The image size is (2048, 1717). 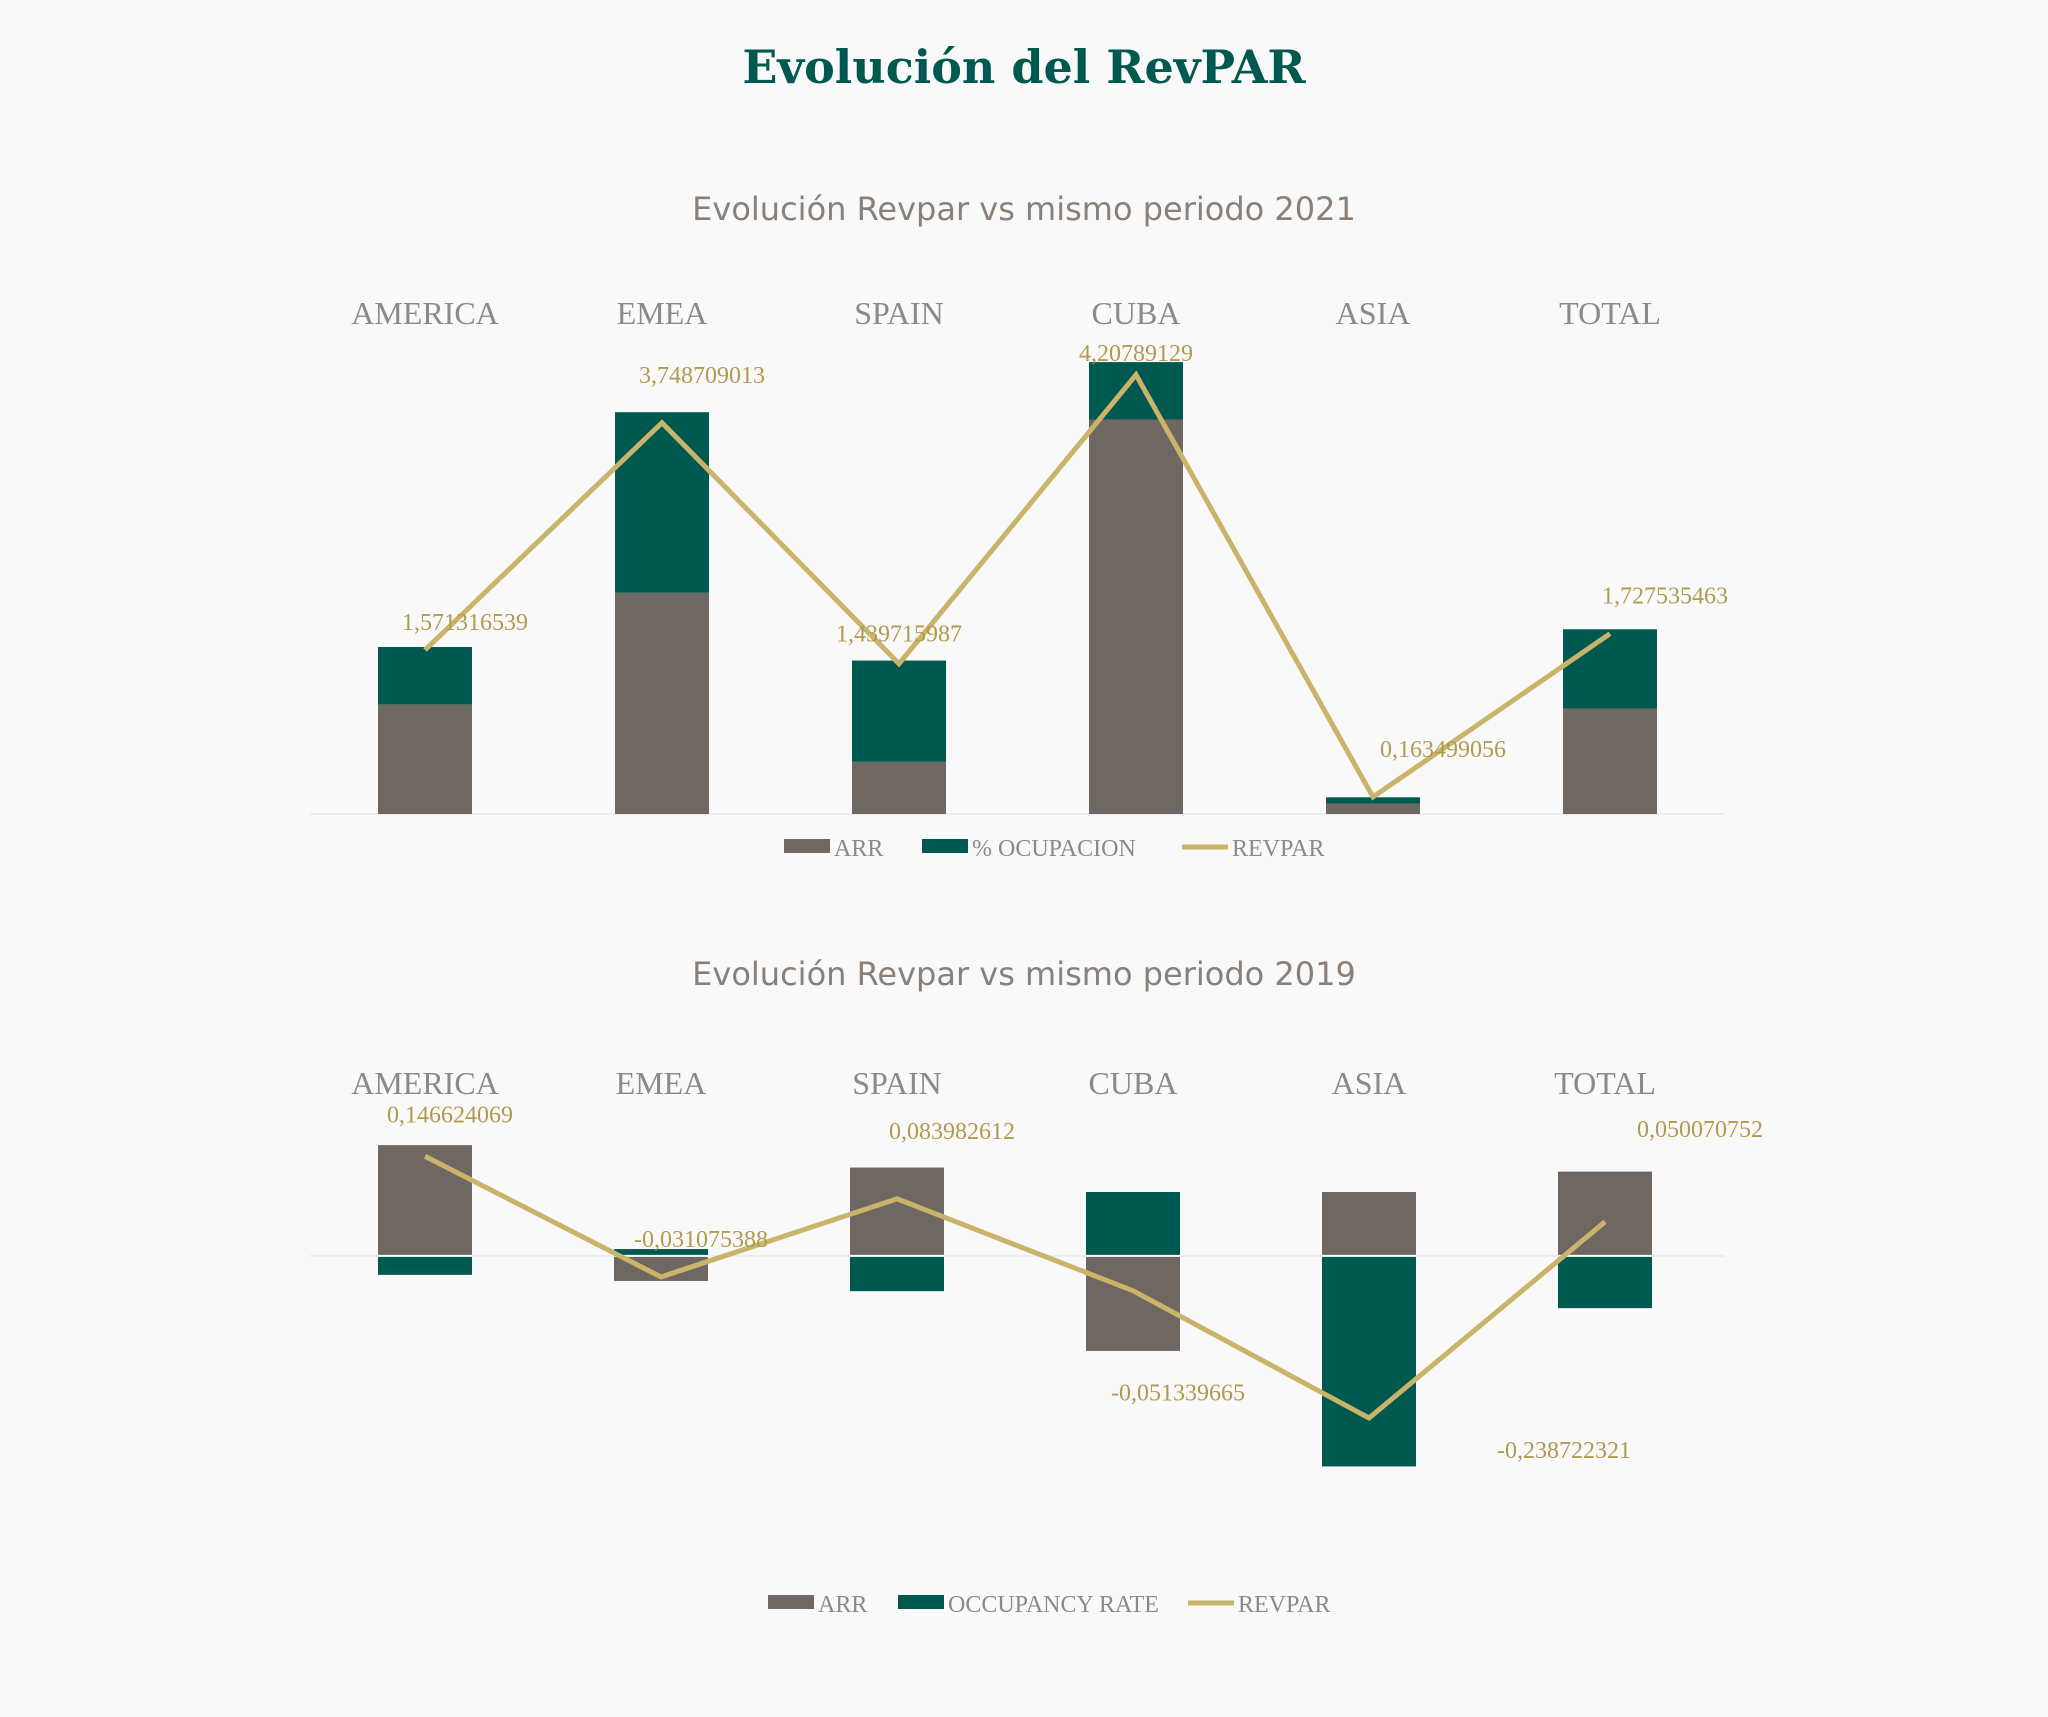 What do you see at coordinates (899, 635) in the screenshot?
I see `data-label: 1,439715987` at bounding box center [899, 635].